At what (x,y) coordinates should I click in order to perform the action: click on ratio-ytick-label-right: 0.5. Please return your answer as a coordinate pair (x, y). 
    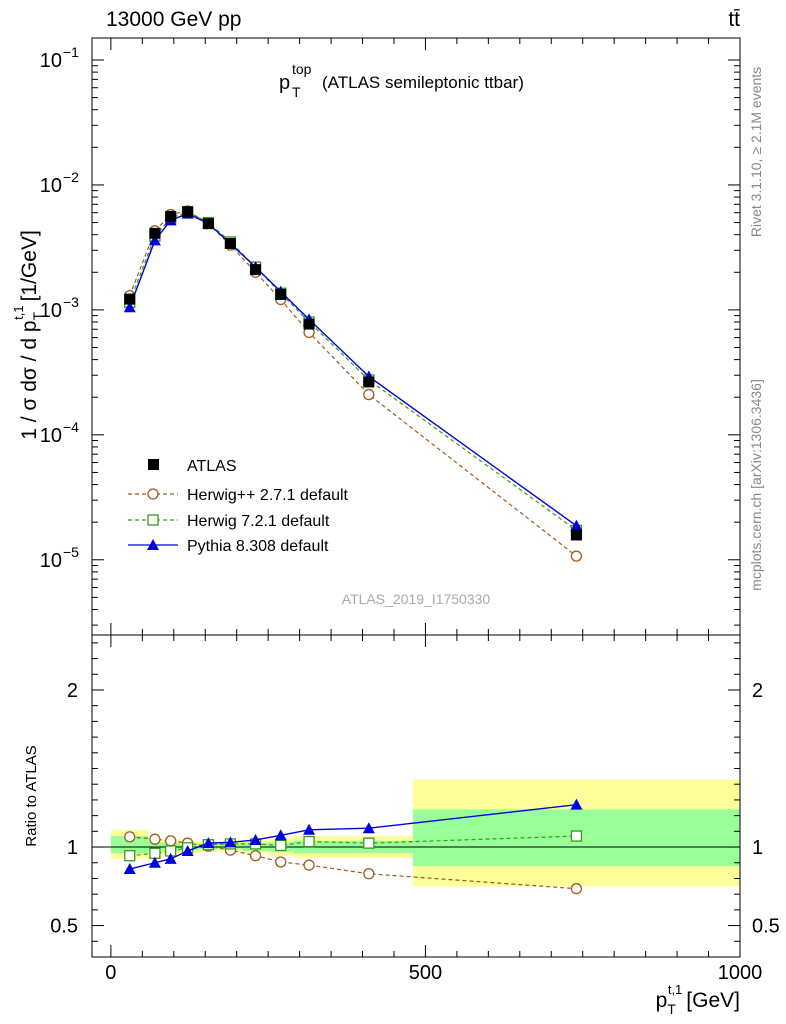
    Looking at the image, I should click on (766, 927).